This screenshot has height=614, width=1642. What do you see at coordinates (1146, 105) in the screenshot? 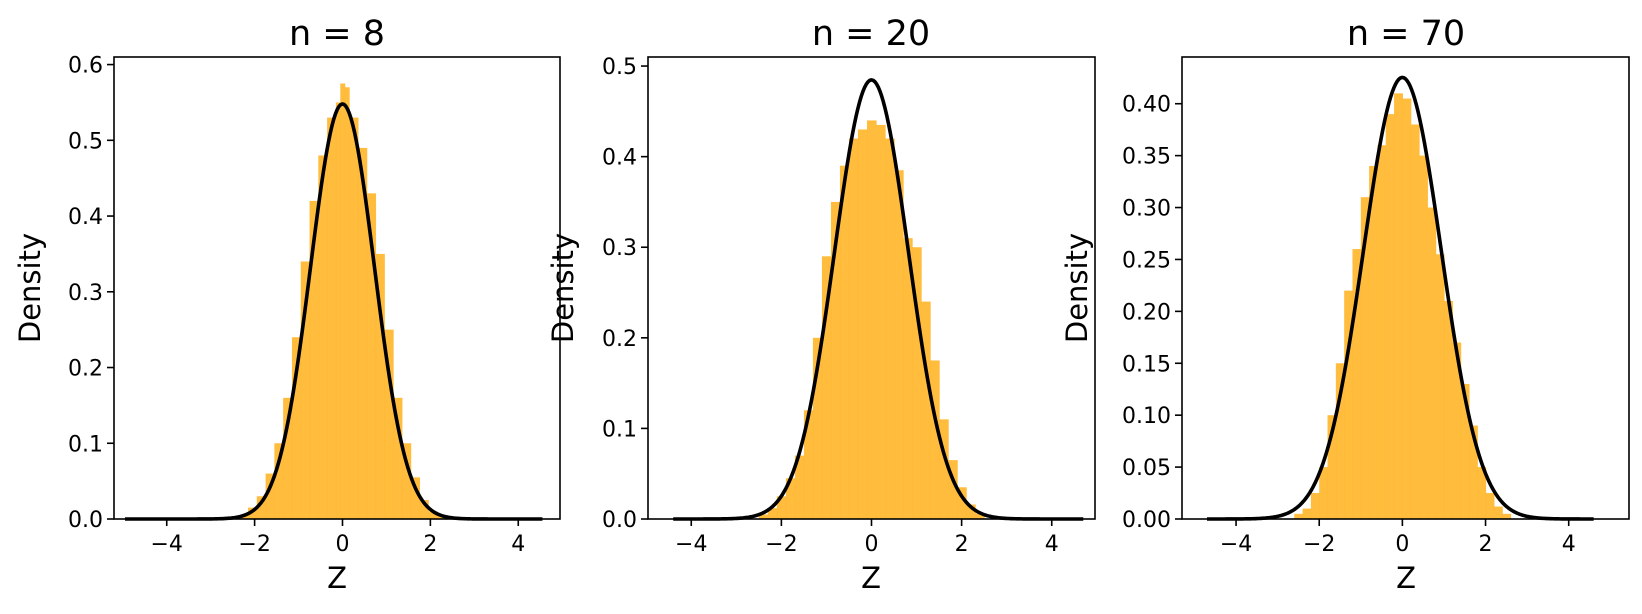
I see `y-tick-label: 0.40` at bounding box center [1146, 105].